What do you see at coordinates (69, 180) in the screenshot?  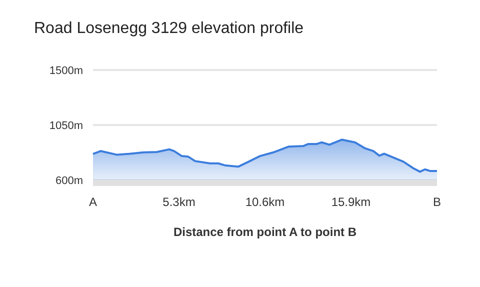 I see `y-tick-label: 600m` at bounding box center [69, 180].